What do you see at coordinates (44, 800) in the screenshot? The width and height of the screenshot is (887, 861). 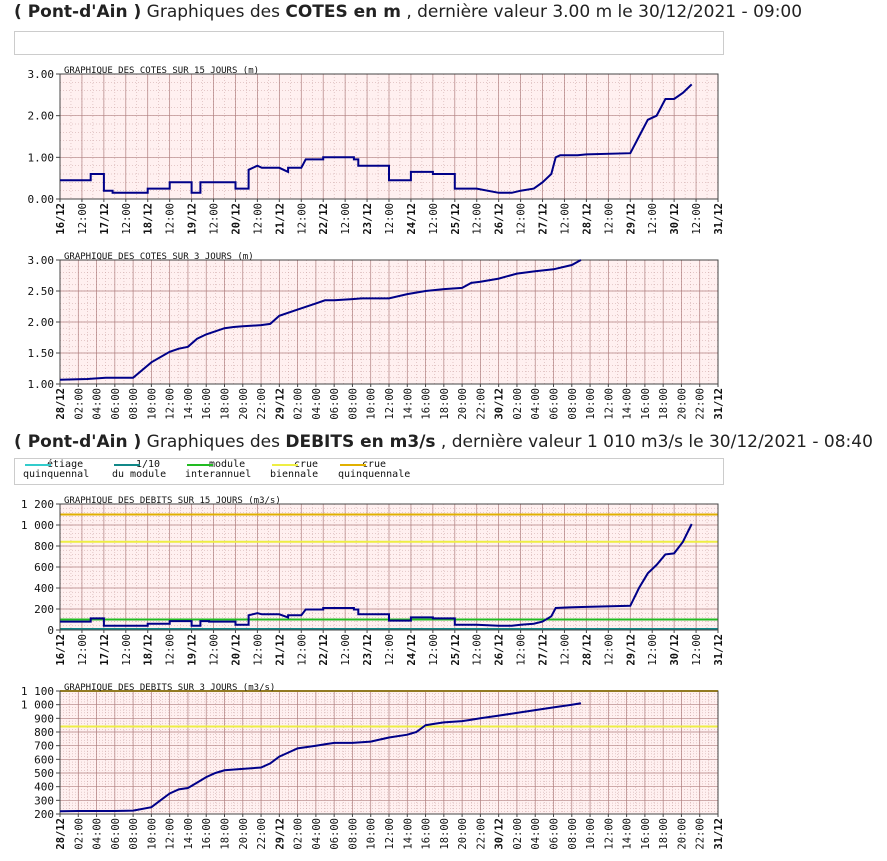 I see `y-tick-label: 300` at bounding box center [44, 800].